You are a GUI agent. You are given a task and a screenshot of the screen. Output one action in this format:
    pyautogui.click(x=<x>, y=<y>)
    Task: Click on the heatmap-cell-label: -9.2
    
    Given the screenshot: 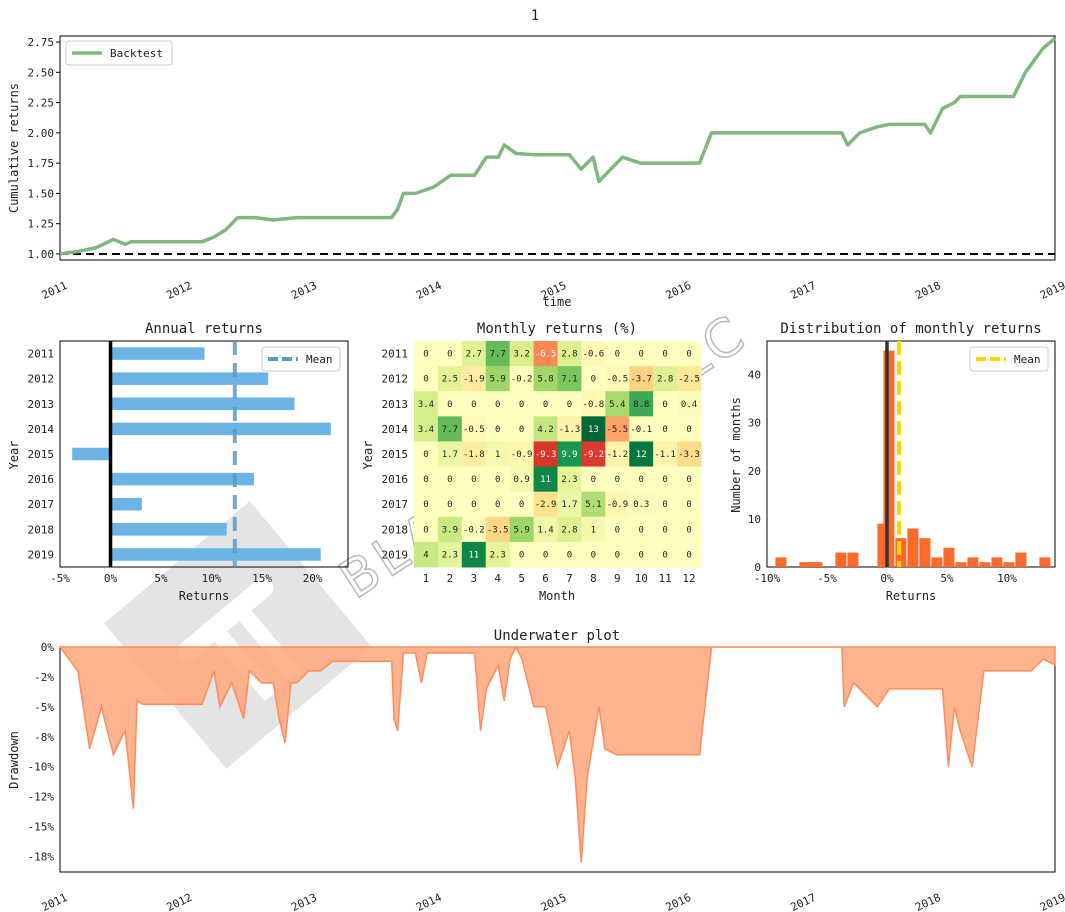 What is the action you would take?
    pyautogui.click(x=594, y=455)
    